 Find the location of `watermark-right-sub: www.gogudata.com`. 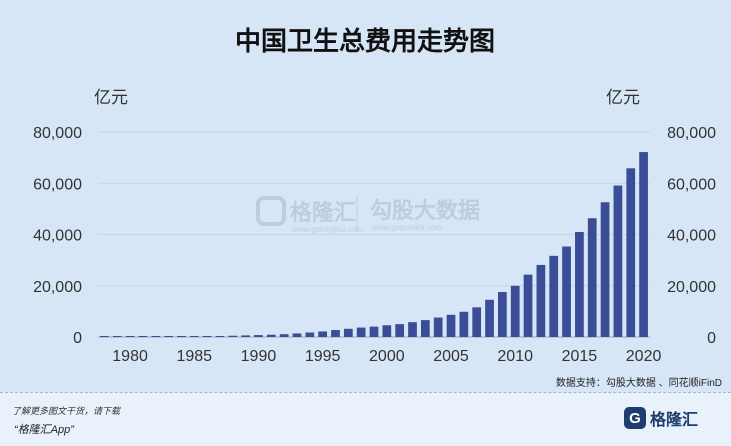

watermark-right-sub: www.gogudata.com is located at coordinates (406, 227).